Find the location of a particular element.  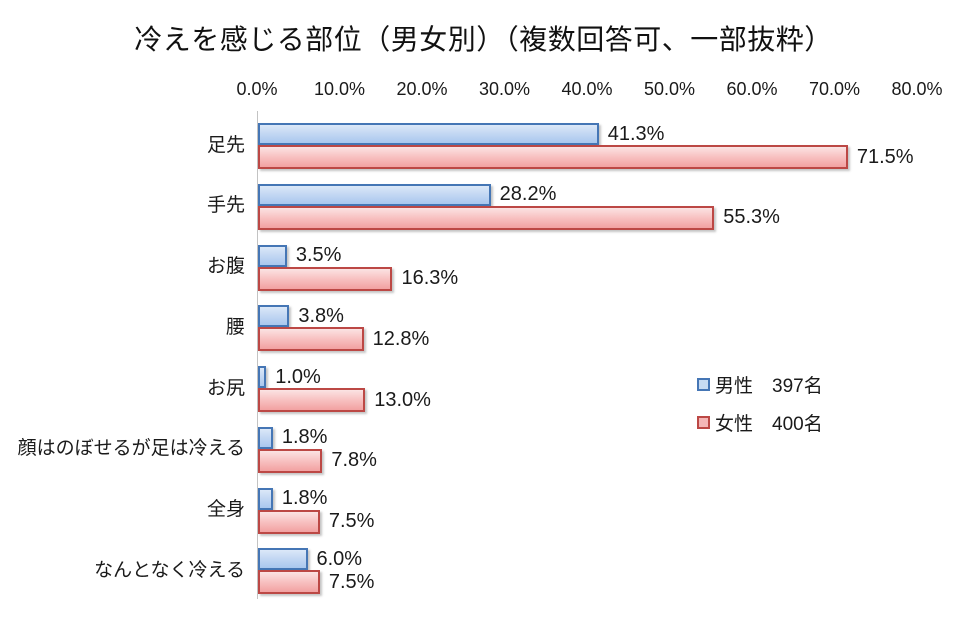

legend-label: 男性 397名 is located at coordinates (769, 386).